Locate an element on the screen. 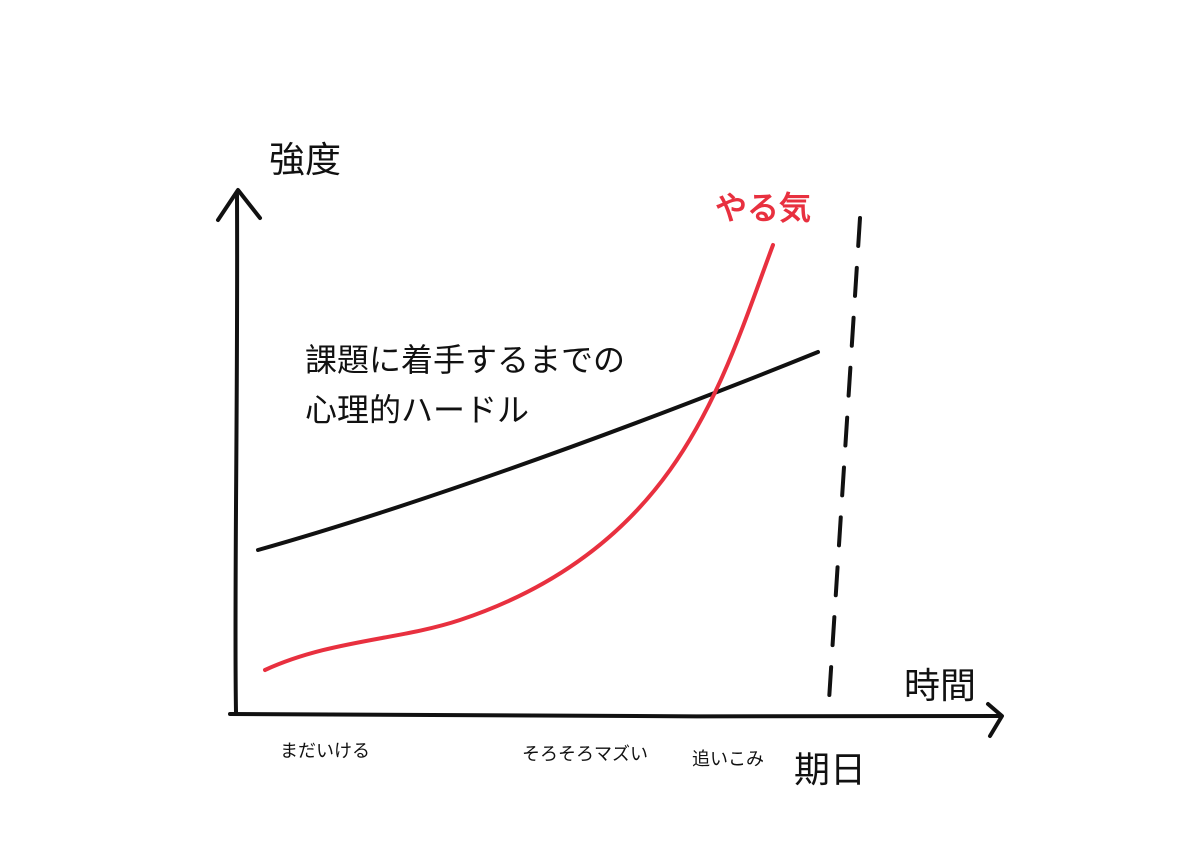 The image size is (1200, 853). hurdle-label: 課題に着手するまでの is located at coordinates (465, 360).